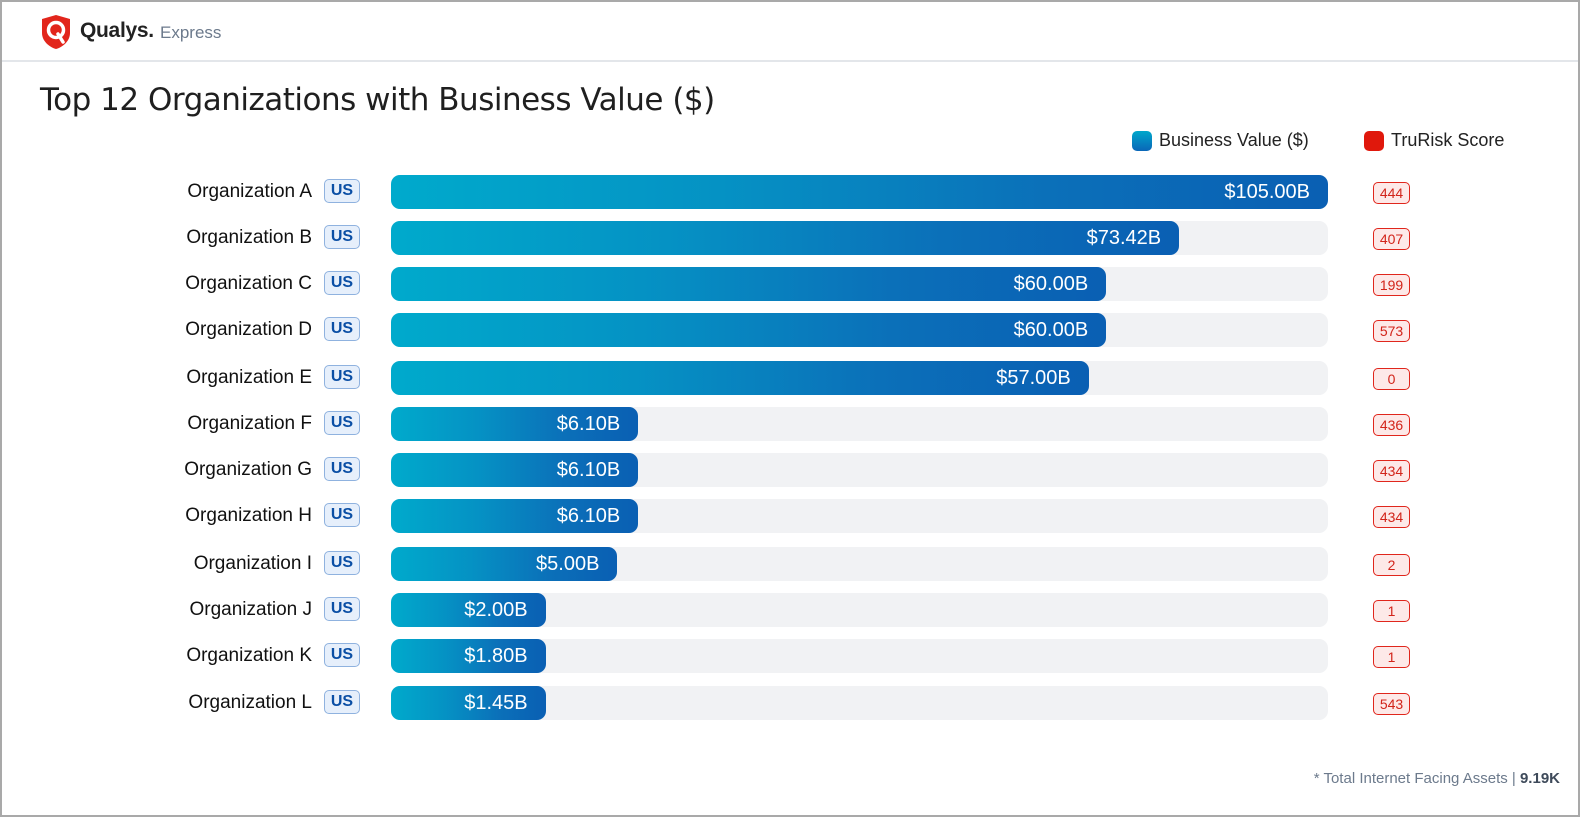 The width and height of the screenshot is (1580, 817). I want to click on trurisk-score-badge: 543, so click(1391, 704).